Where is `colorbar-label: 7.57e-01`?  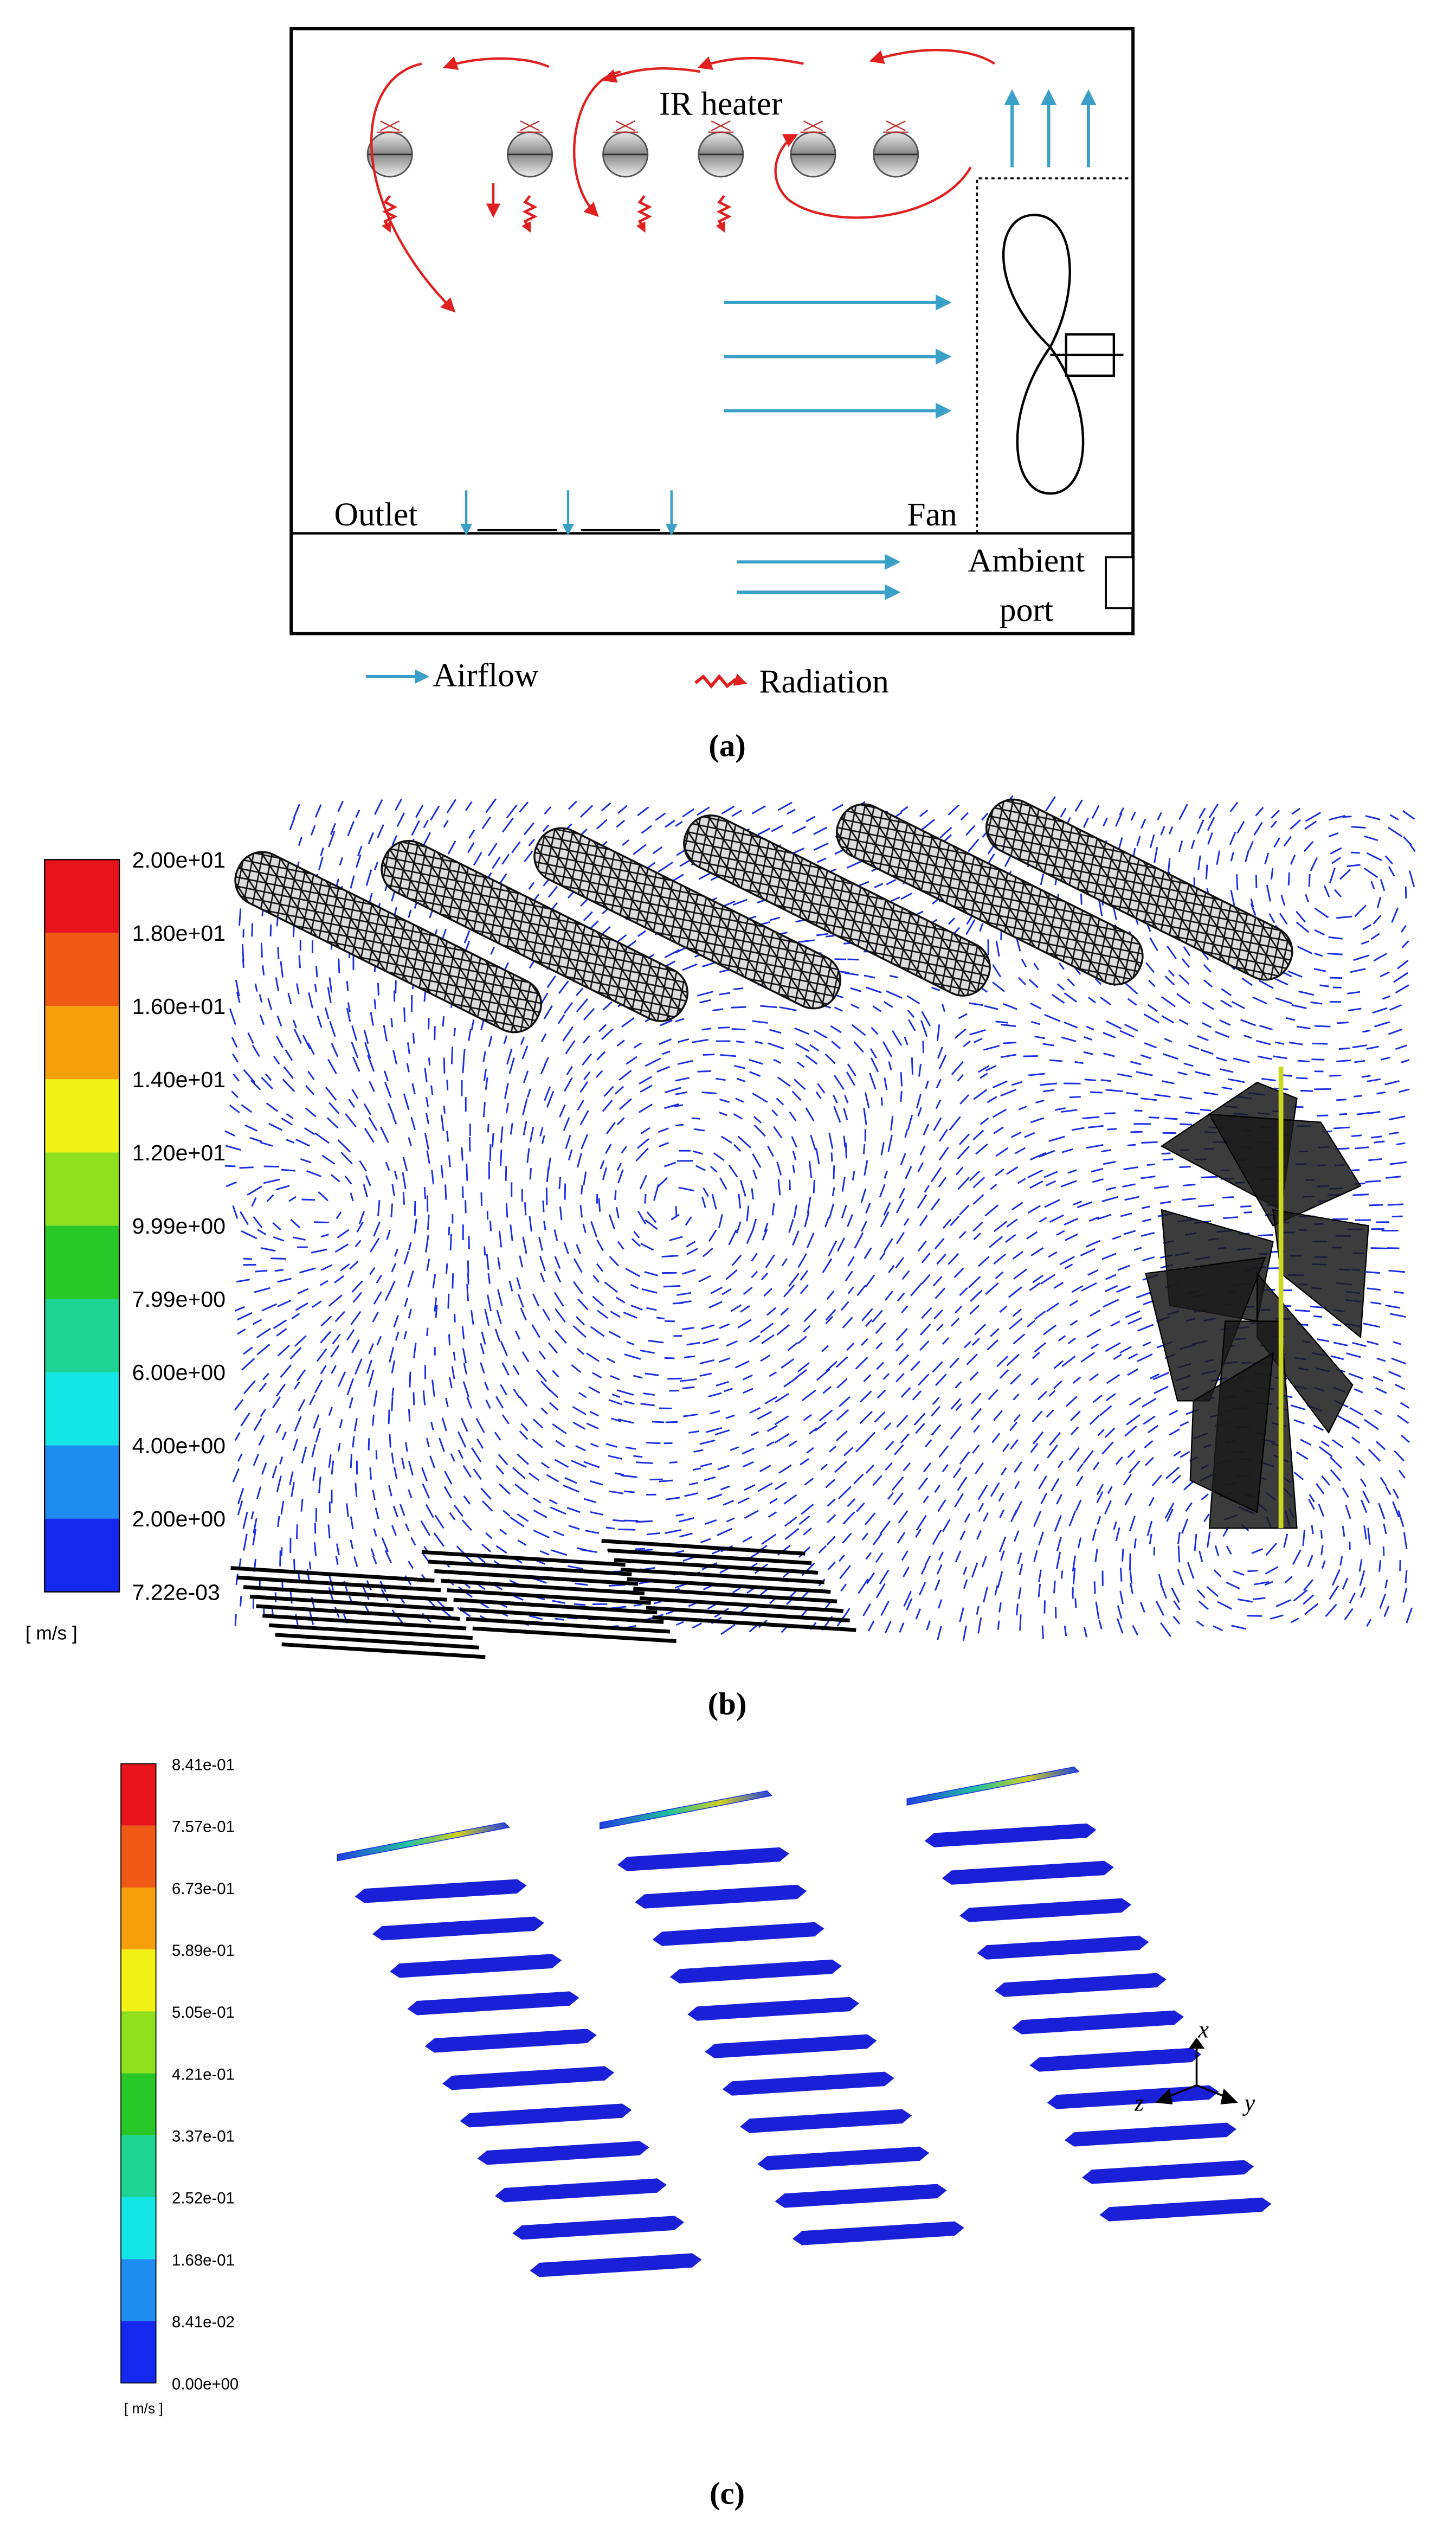
colorbar-label: 7.57e-01 is located at coordinates (203, 1827).